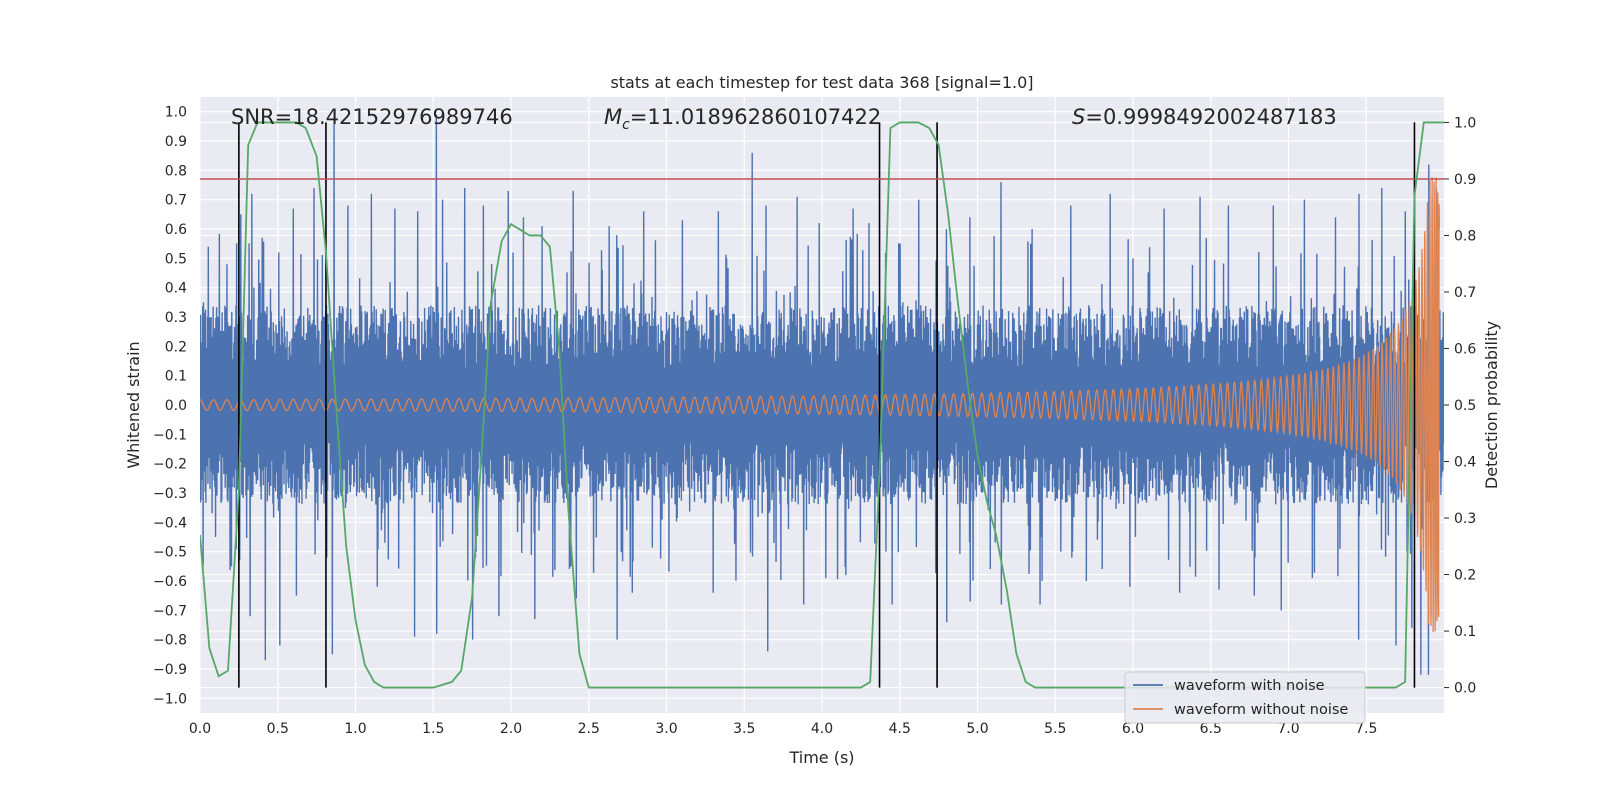  I want to click on y2-tick-label-6: 0.6, so click(1465, 349).